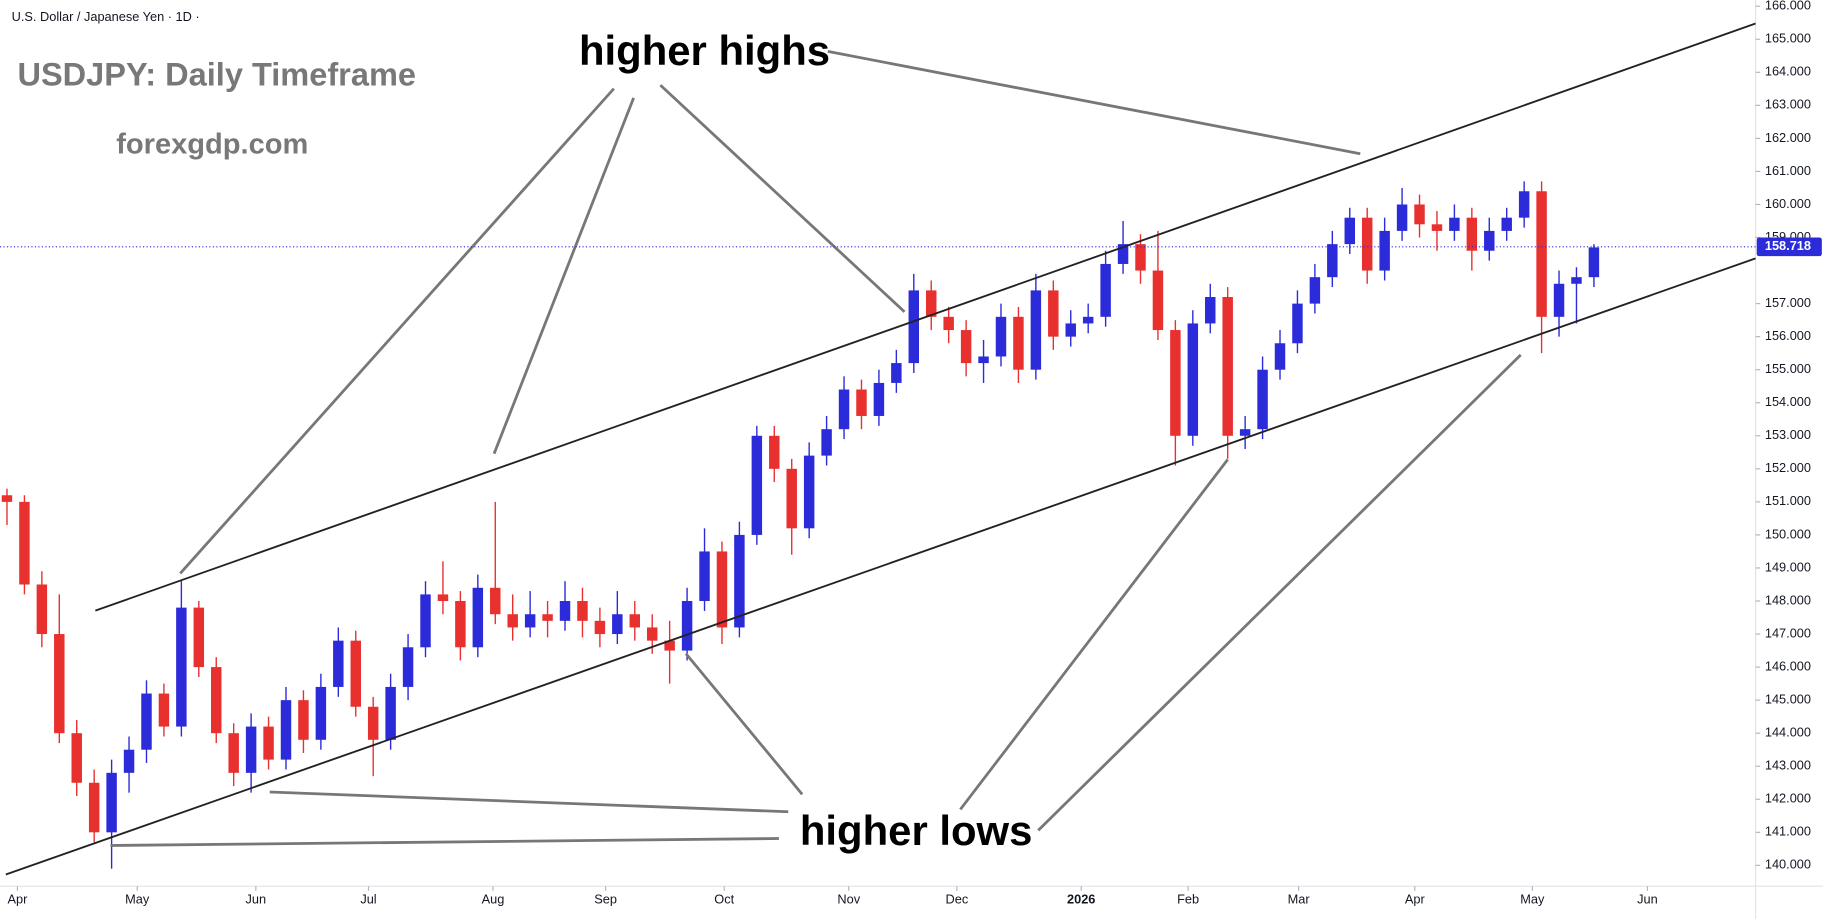 The height and width of the screenshot is (919, 1823). What do you see at coordinates (1788, 368) in the screenshot?
I see `y-tick-label: 155.000` at bounding box center [1788, 368].